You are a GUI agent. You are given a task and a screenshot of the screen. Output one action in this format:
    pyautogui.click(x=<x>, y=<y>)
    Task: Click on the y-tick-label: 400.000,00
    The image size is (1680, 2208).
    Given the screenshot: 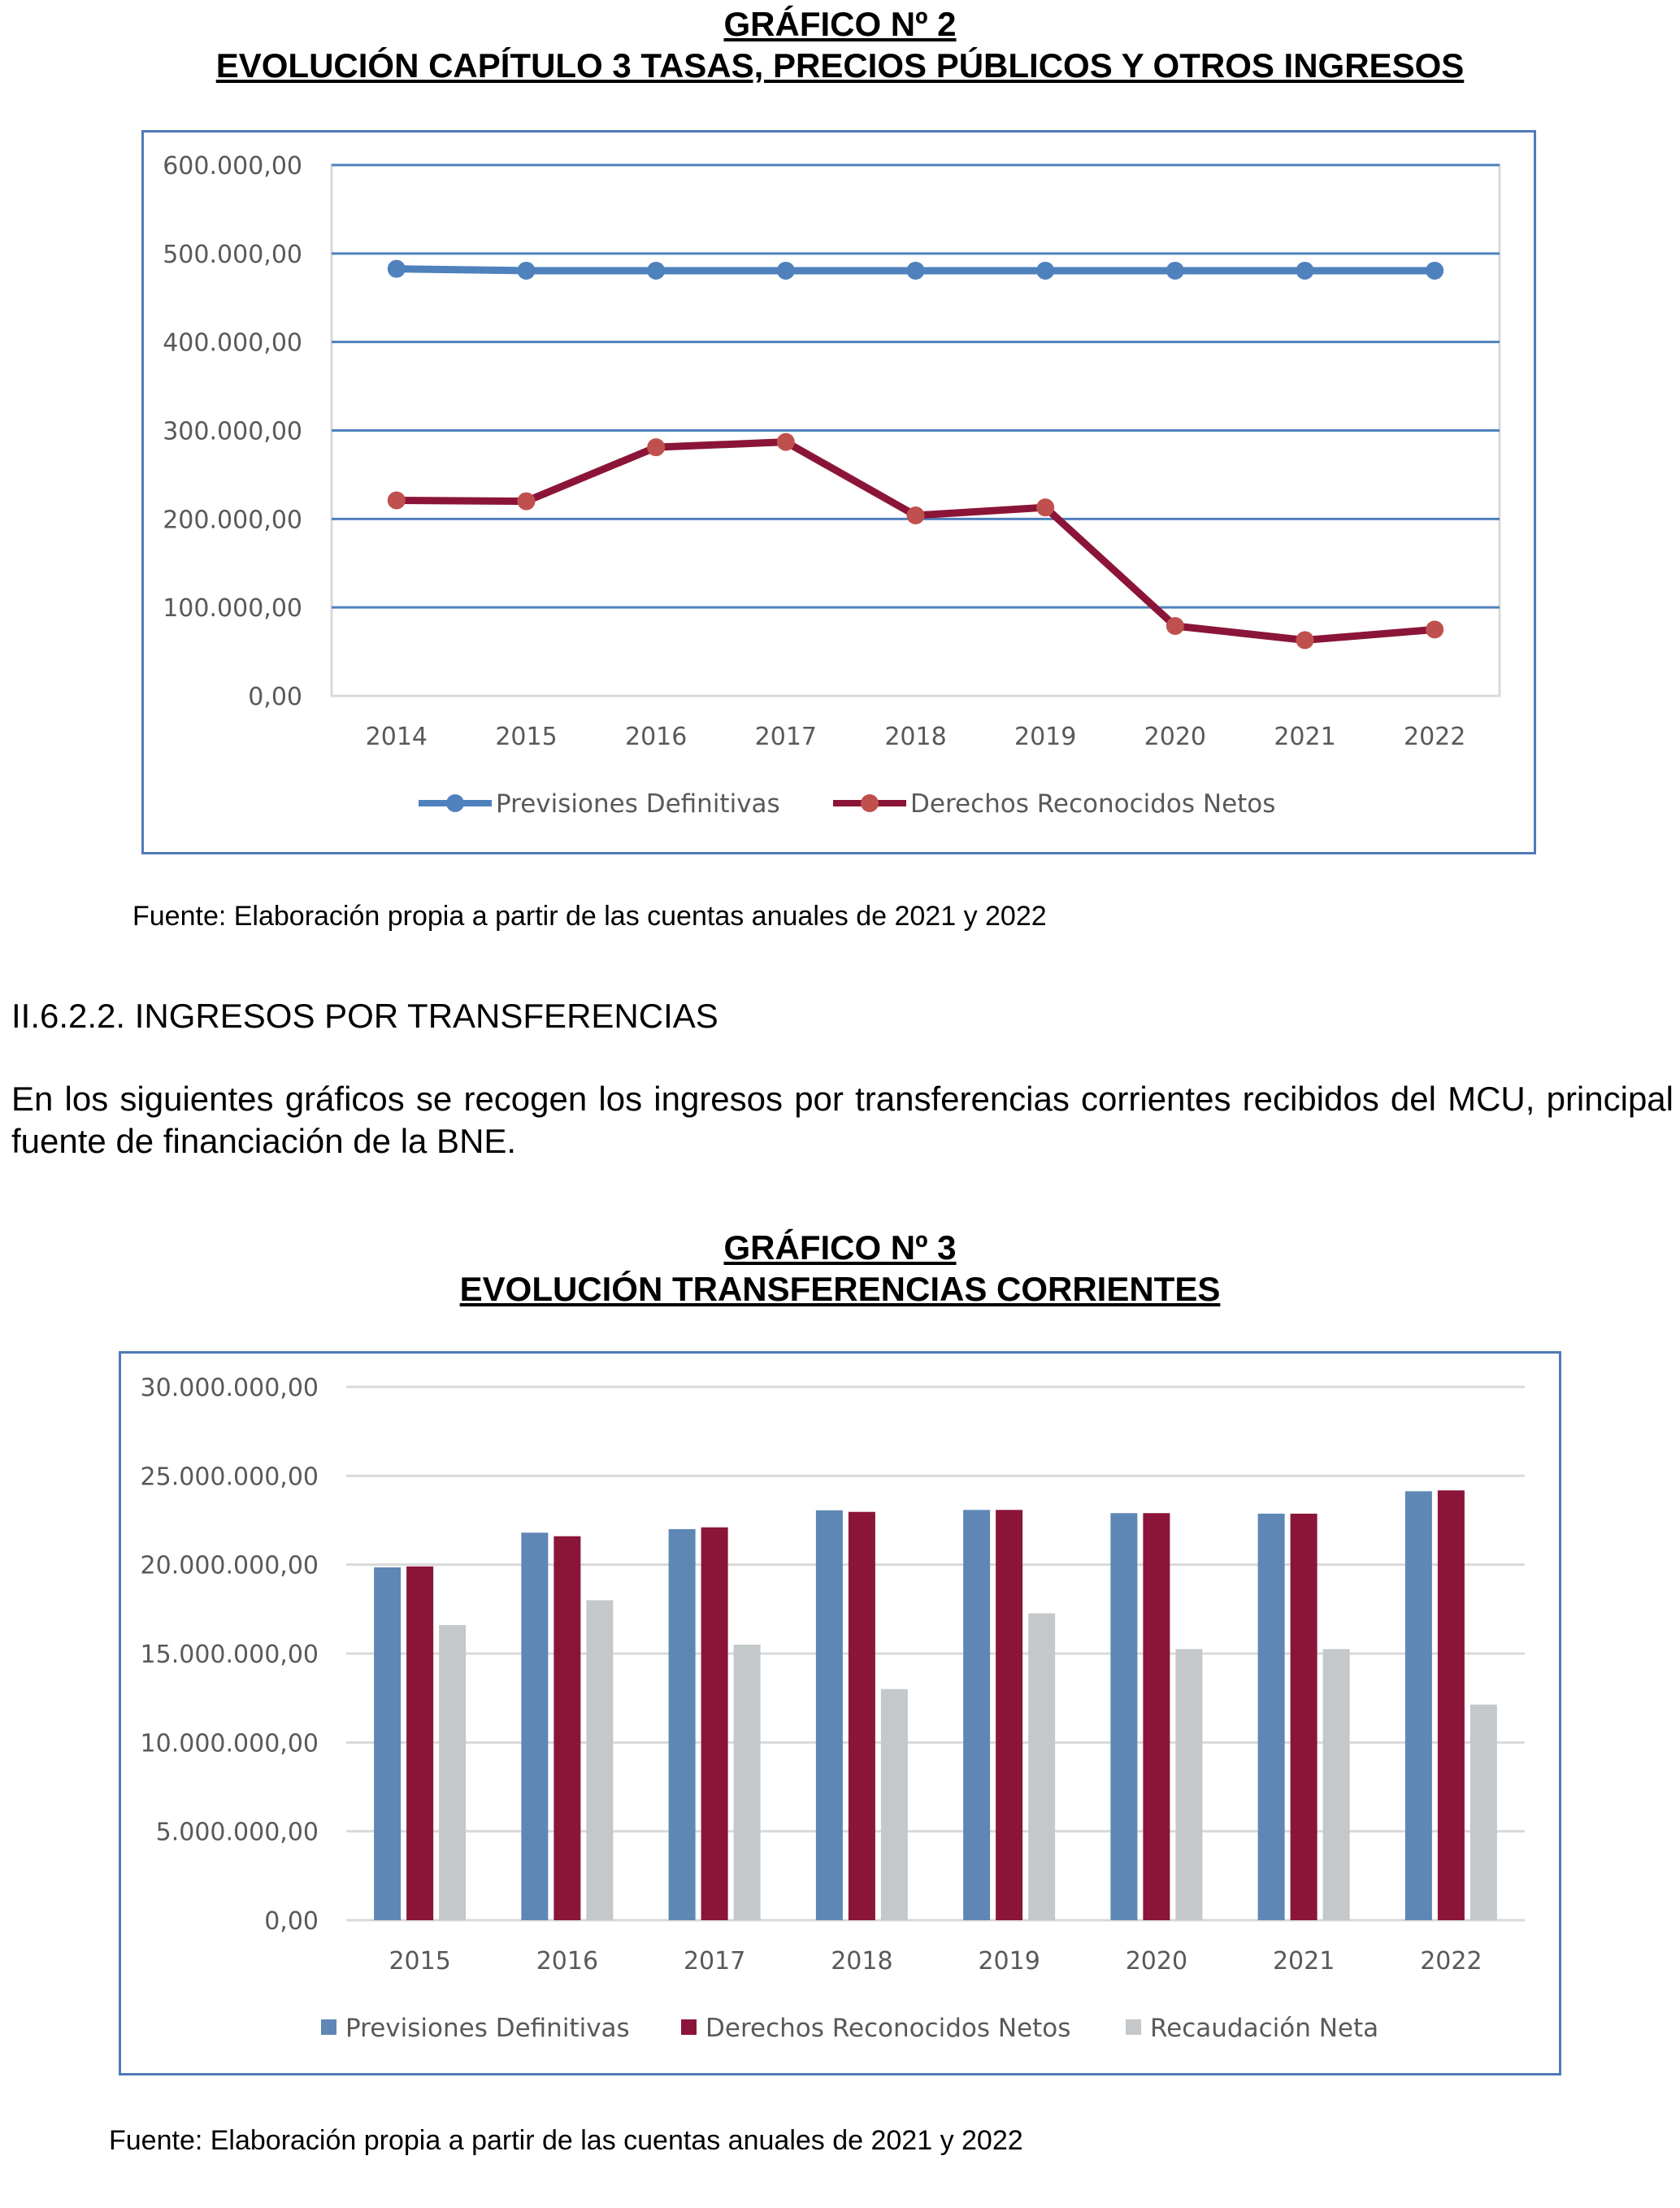 What is the action you would take?
    pyautogui.click(x=232, y=343)
    